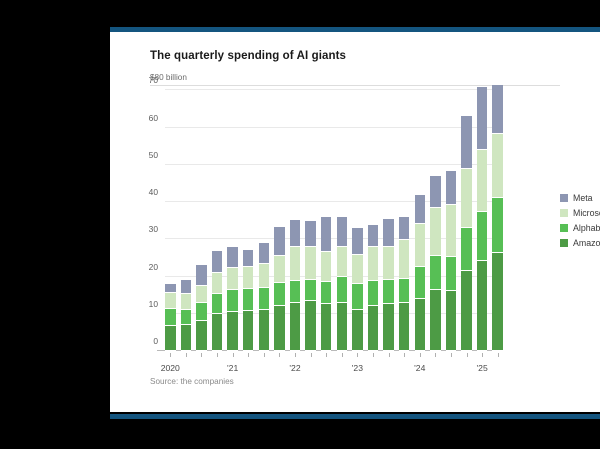 The height and width of the screenshot is (449, 600). Describe the element at coordinates (420, 368) in the screenshot. I see `x-axis-tick-label: '24` at that location.